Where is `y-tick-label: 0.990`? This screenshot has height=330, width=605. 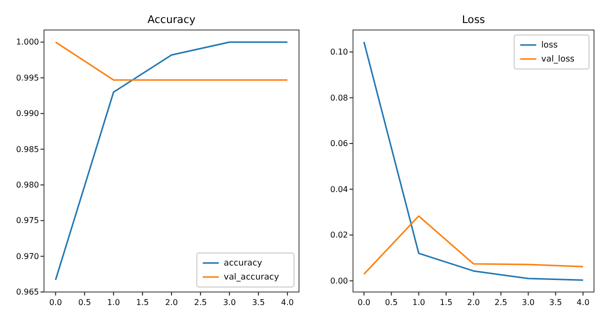
y-tick-label: 0.990 is located at coordinates (27, 113).